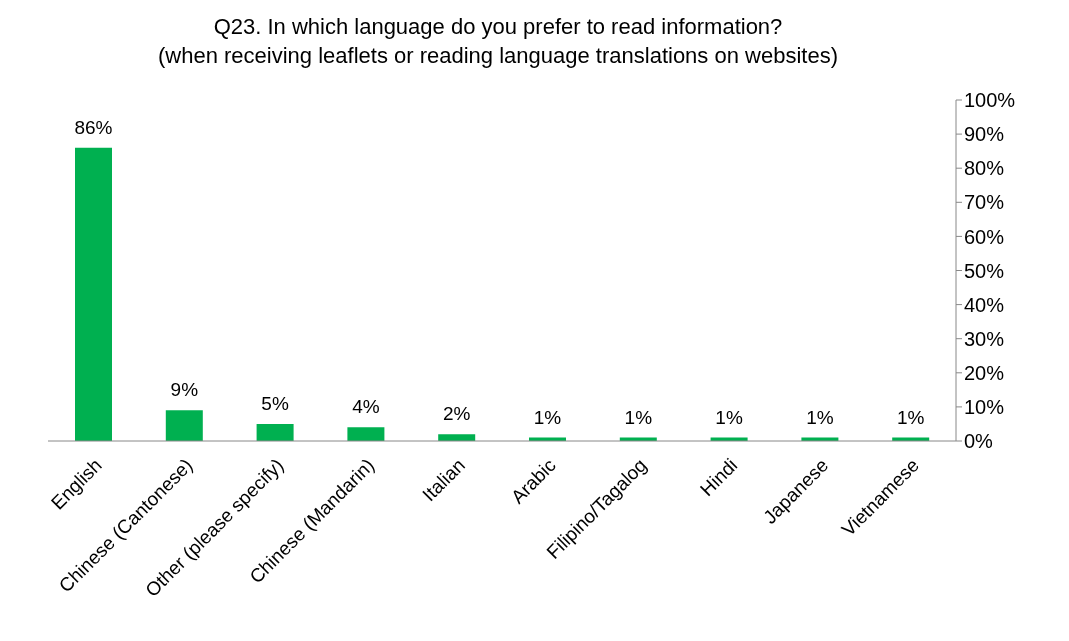 The image size is (1069, 641). What do you see at coordinates (984, 134) in the screenshot?
I see `y-tick-label: 90%` at bounding box center [984, 134].